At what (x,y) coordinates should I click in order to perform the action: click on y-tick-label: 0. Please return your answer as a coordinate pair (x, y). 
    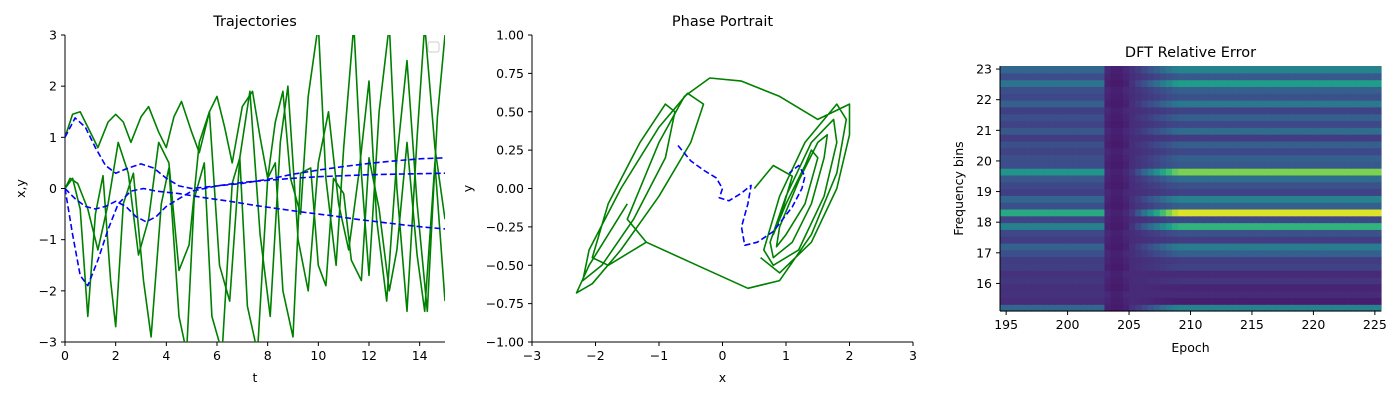
    Looking at the image, I should click on (53, 188).